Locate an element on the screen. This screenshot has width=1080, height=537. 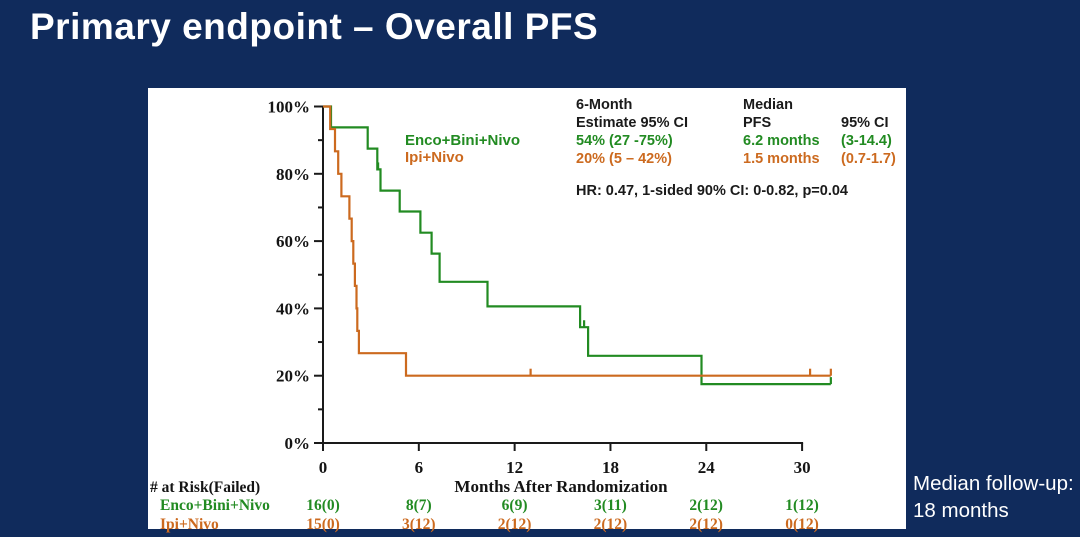
chart-legend: Enco+Bini+Nivo Ipi+Nivo is located at coordinates (462, 149).